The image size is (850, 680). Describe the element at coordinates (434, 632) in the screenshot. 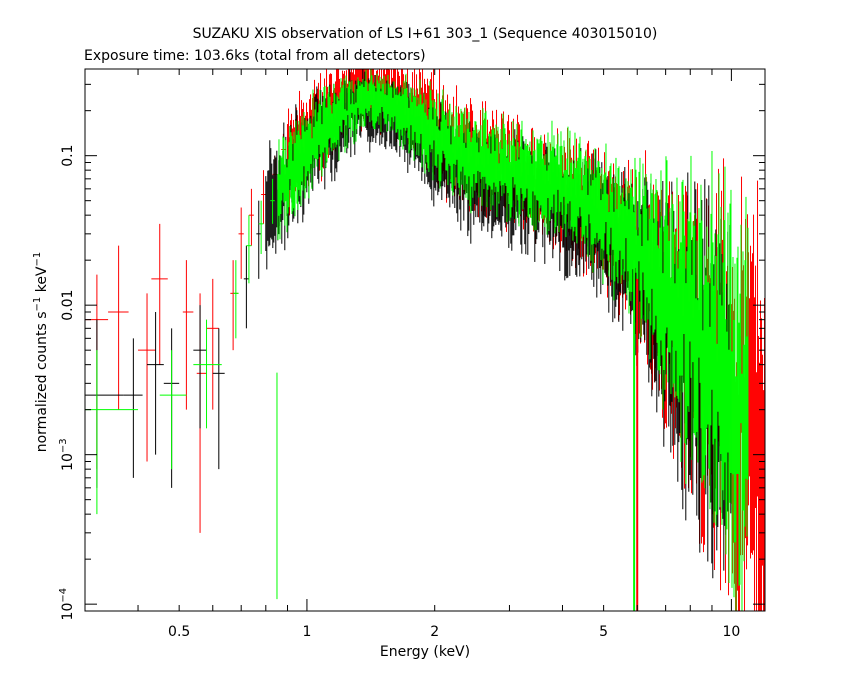

I see `x-tick-label: 2` at that location.